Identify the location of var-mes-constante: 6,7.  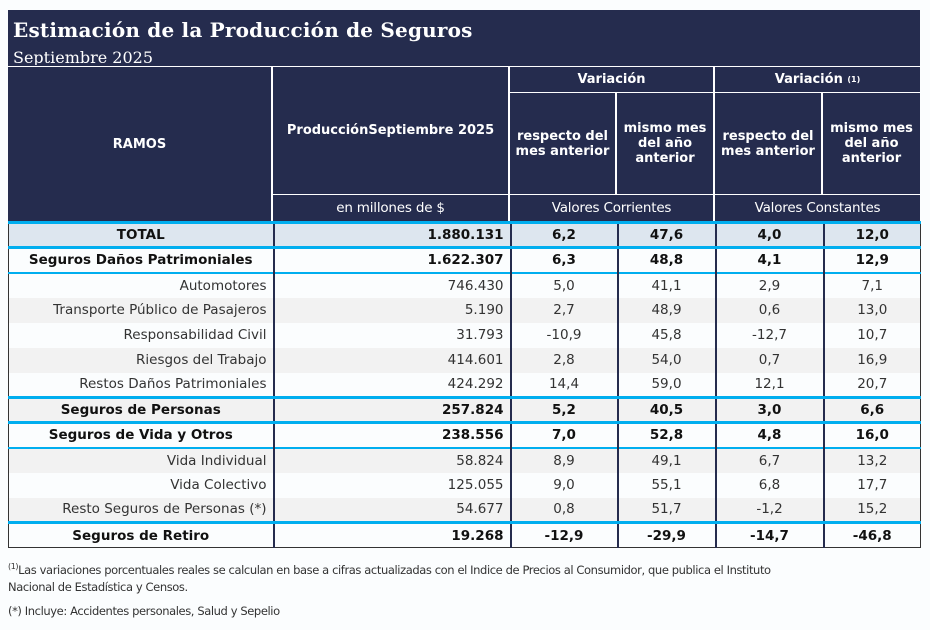
(769, 459).